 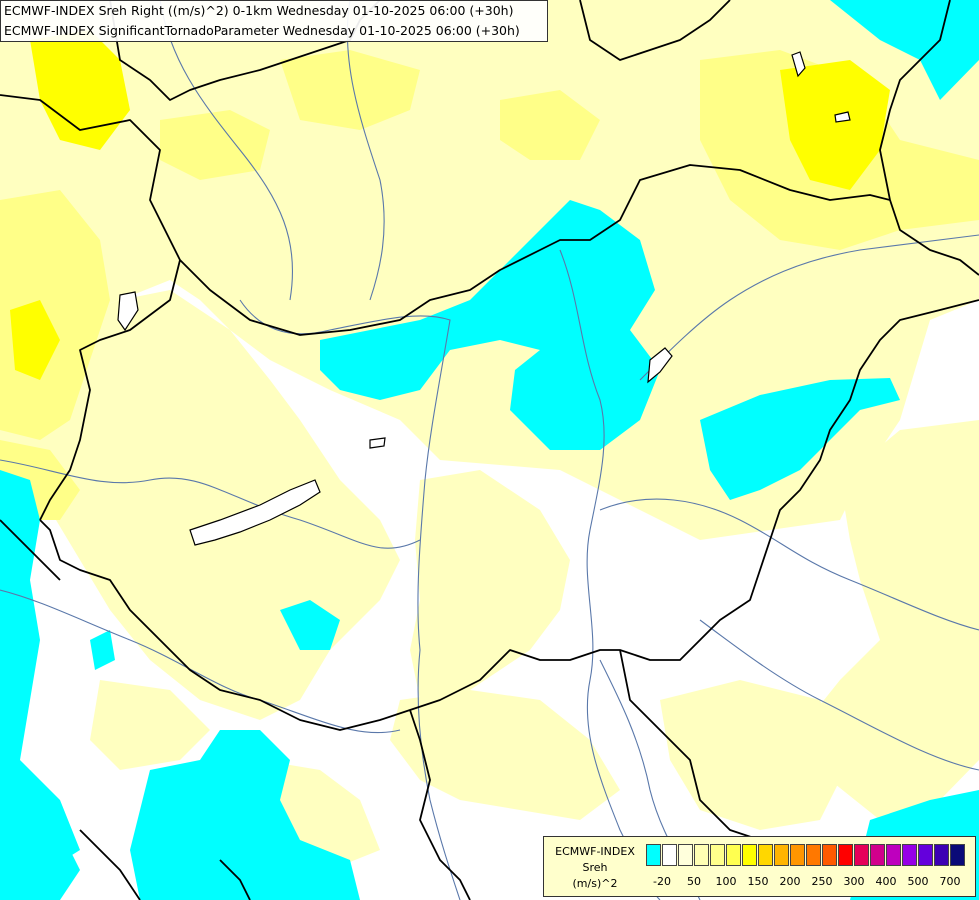 I want to click on legend-tick-label: 400, so click(x=886, y=881).